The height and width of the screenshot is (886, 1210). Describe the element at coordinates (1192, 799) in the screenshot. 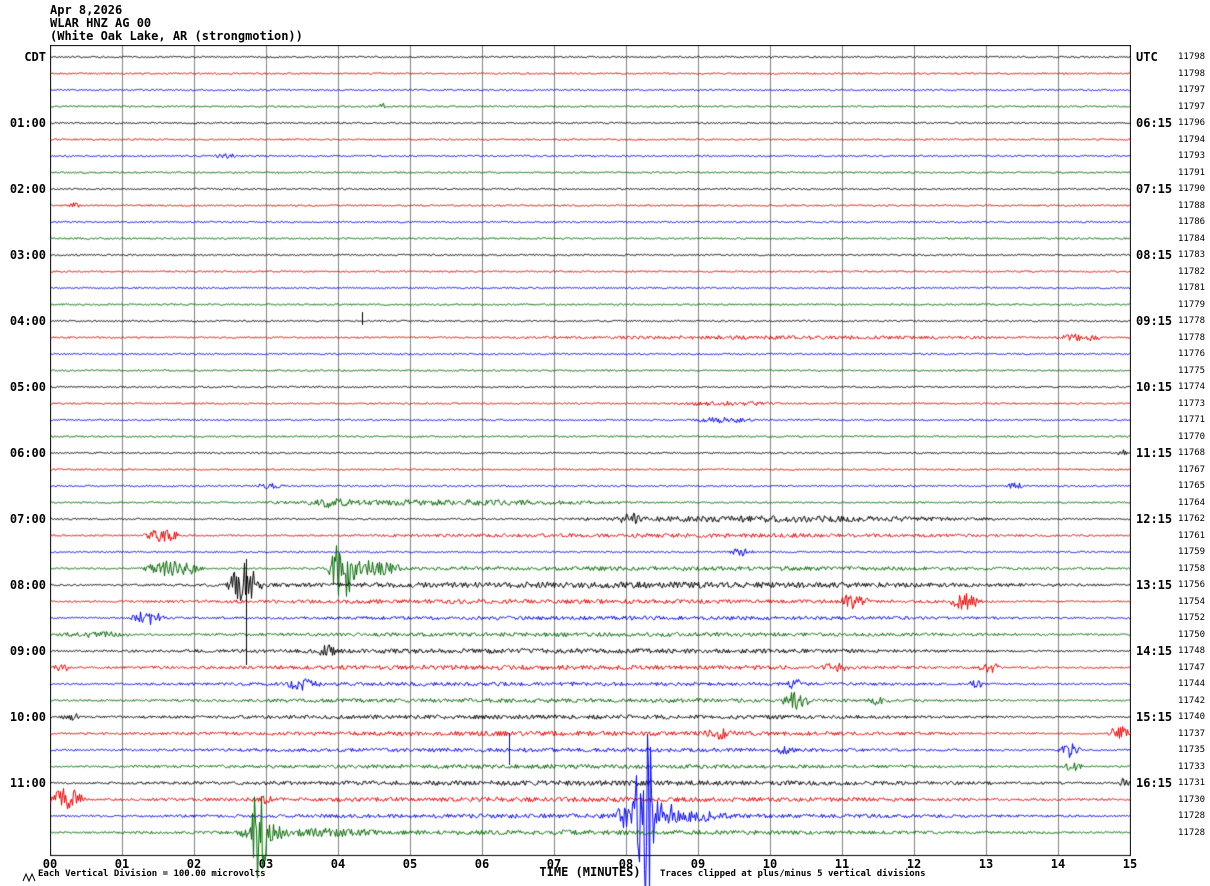

I see `trace-id: 11730` at that location.